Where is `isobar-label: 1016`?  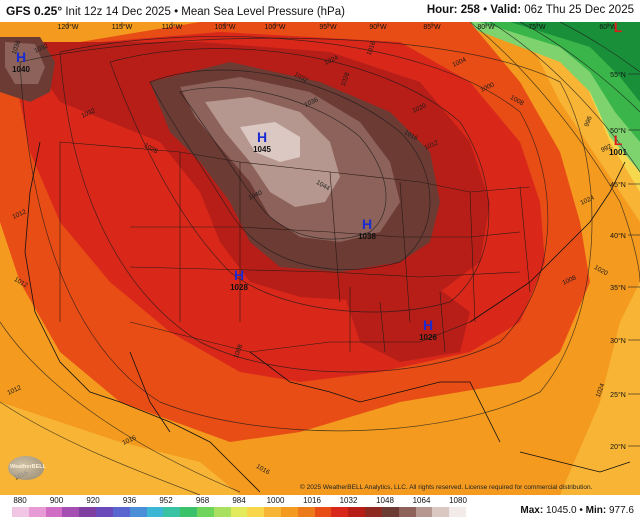
isobar-label: 1016 is located at coordinates (372, 48).